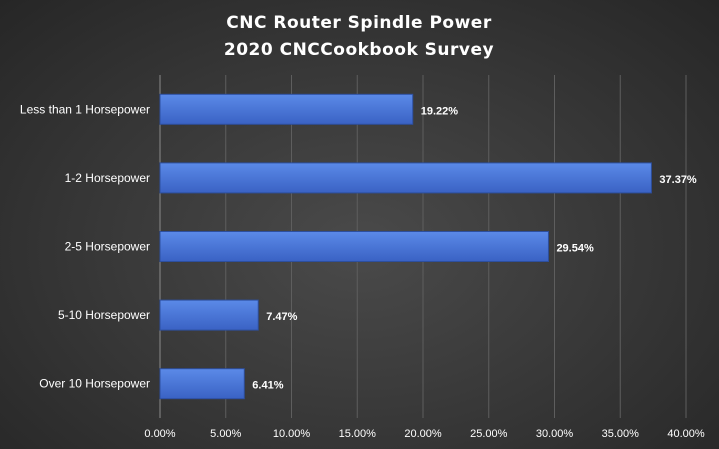 Image resolution: width=719 pixels, height=449 pixels. I want to click on x-tick-label: 15.00%, so click(358, 434).